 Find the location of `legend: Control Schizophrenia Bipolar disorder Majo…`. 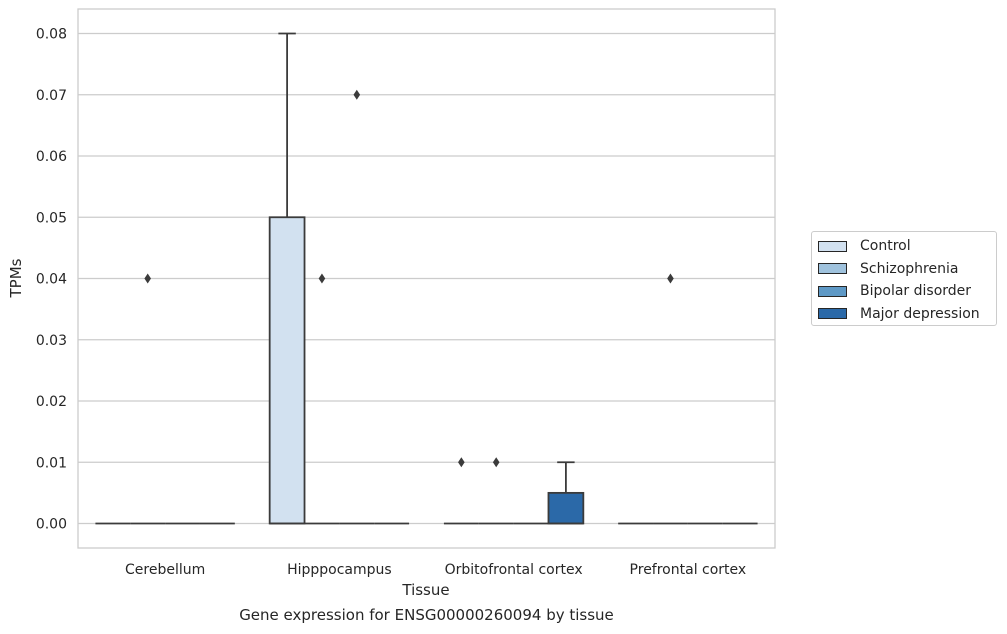

legend: Control Schizophrenia Bipolar disorder Majo… is located at coordinates (904, 278).